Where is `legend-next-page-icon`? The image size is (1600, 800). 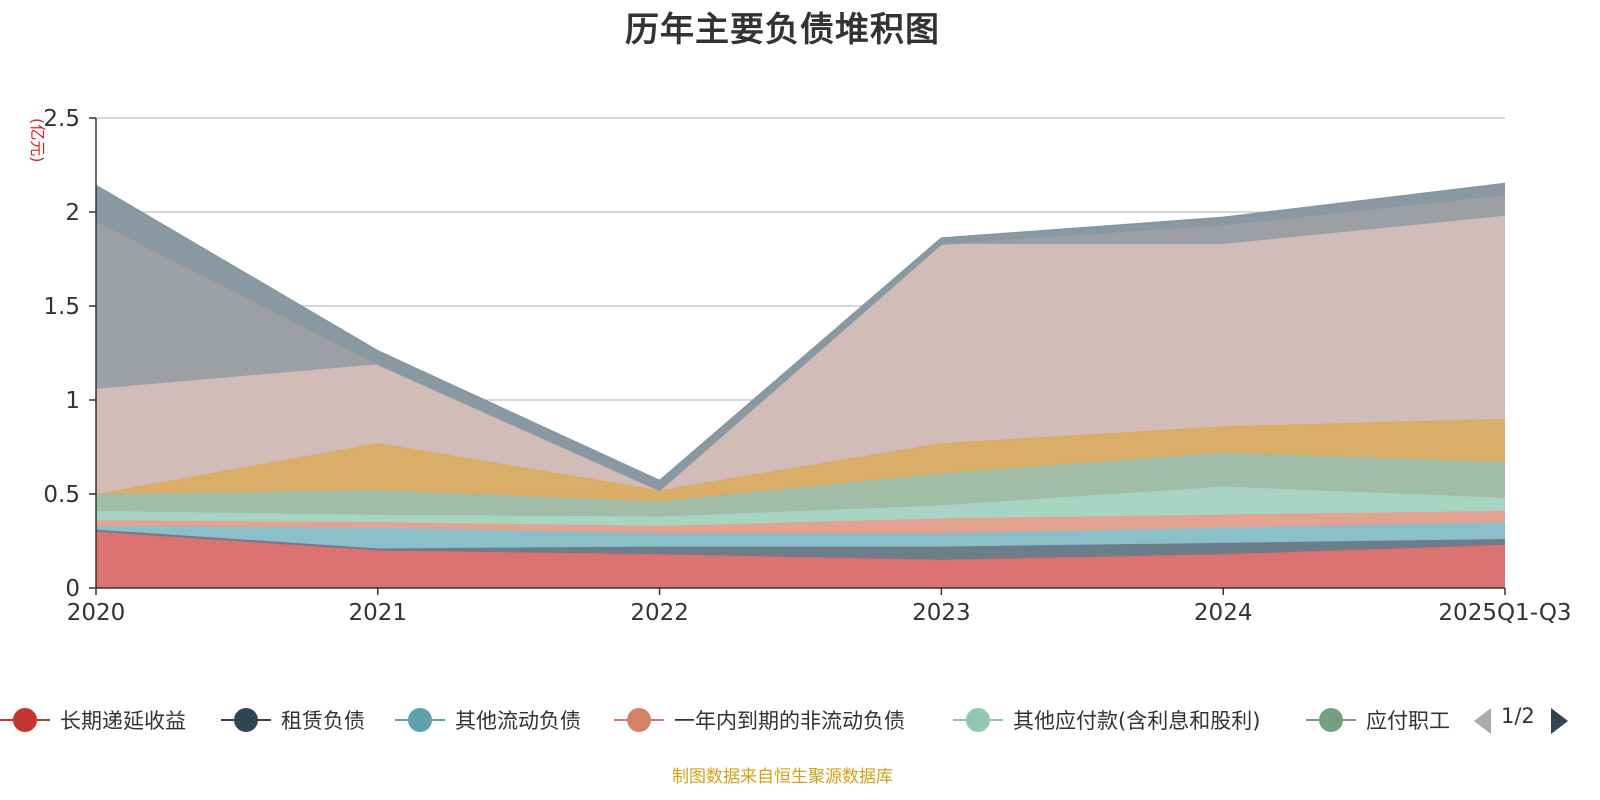 legend-next-page-icon is located at coordinates (1559, 721).